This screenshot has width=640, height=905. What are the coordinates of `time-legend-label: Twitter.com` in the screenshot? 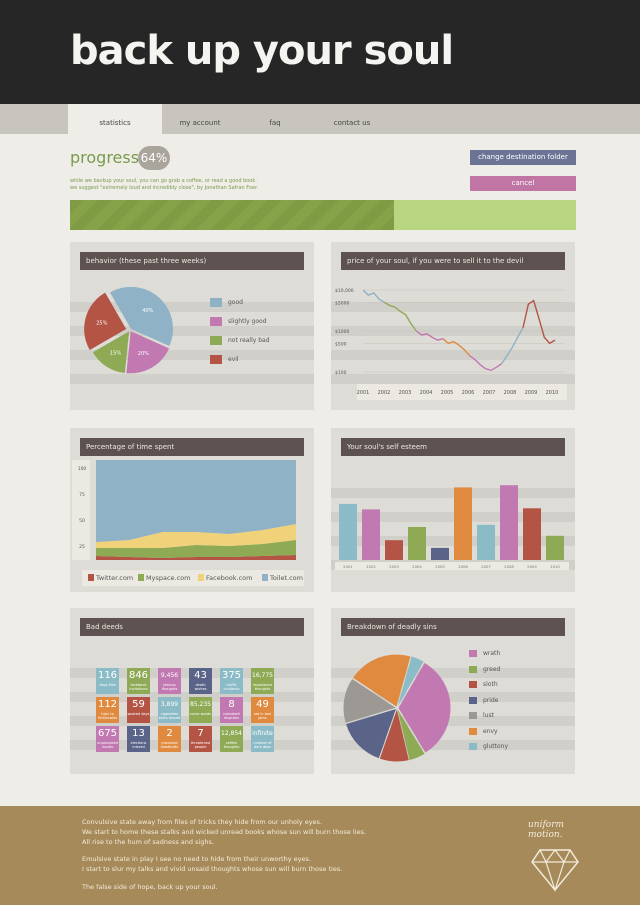 It's located at (114, 578).